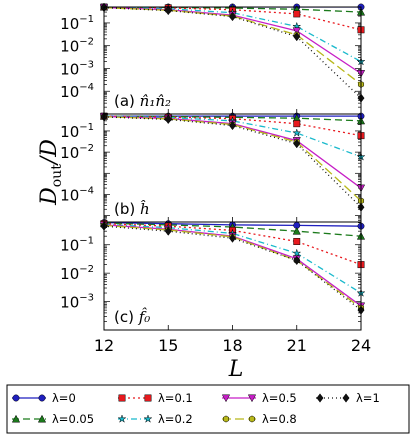  I want to click on legend-label-l02: λ=0.2, so click(175, 419).